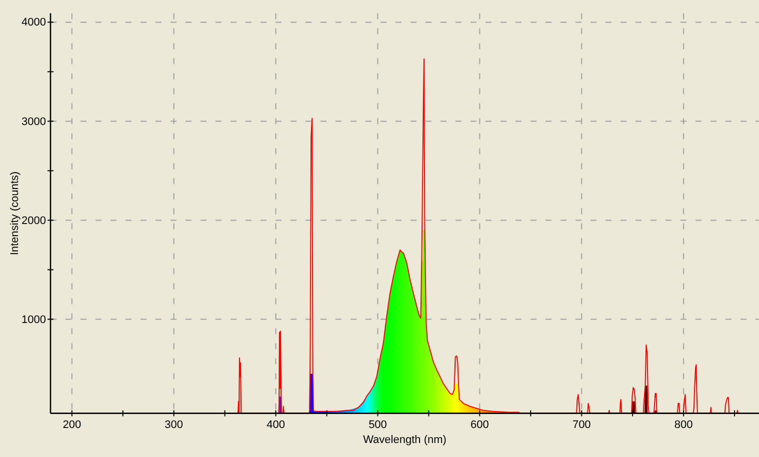  I want to click on y-axis-title: Intensity (counts), so click(15, 213).